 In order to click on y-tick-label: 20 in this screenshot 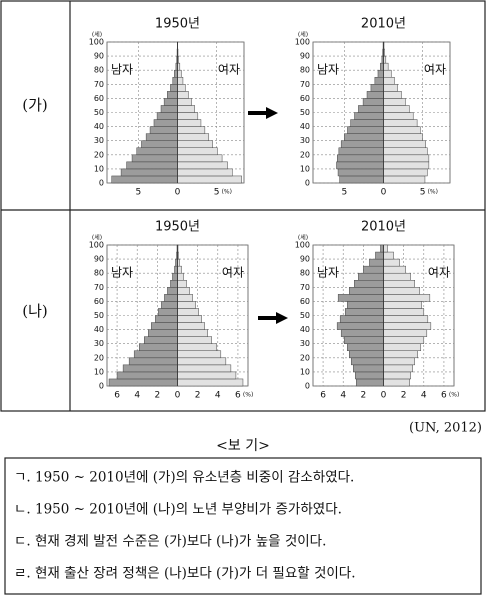, I will do `click(99, 357)`.